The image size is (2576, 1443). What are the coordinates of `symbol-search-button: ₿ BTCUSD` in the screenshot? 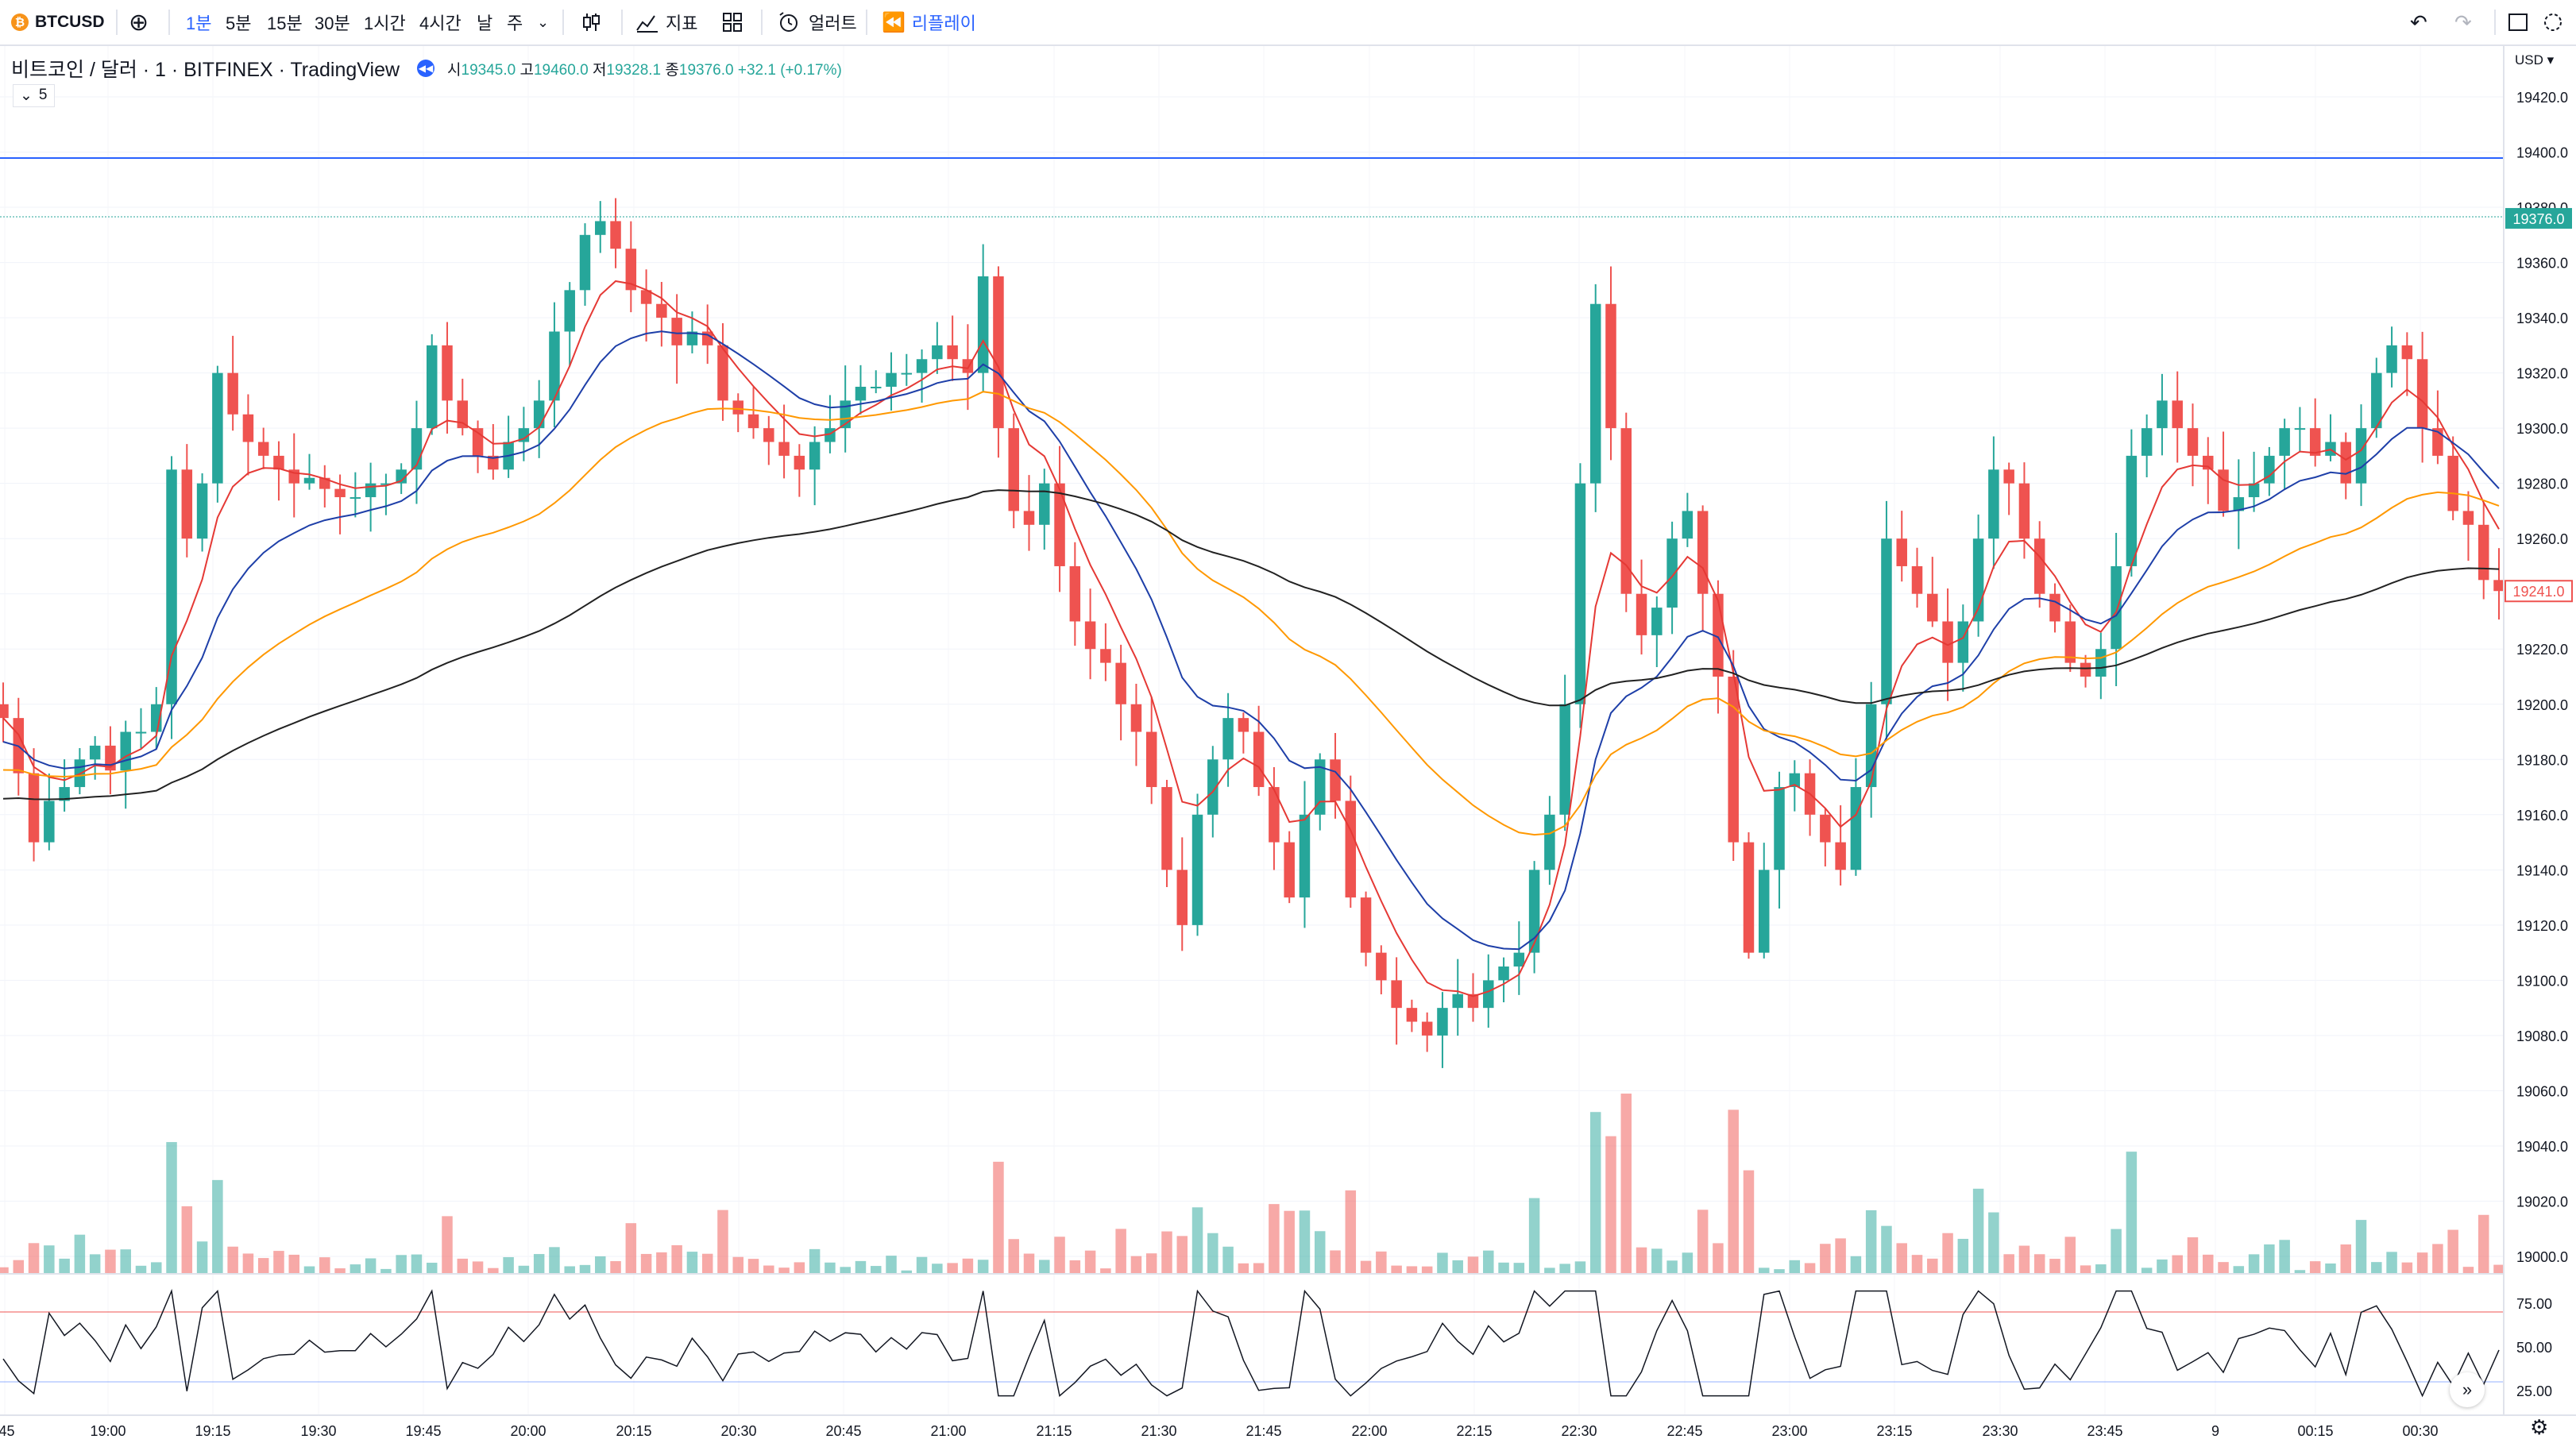 It's located at (58, 22).